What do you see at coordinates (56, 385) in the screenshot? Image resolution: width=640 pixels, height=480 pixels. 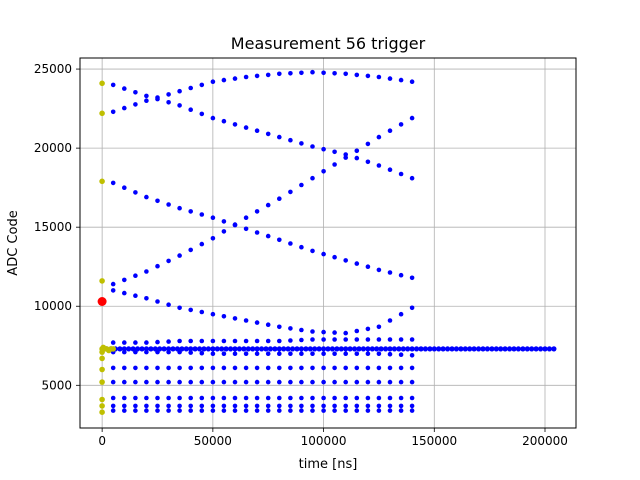 I see `y-tick-label: 5000` at bounding box center [56, 385].